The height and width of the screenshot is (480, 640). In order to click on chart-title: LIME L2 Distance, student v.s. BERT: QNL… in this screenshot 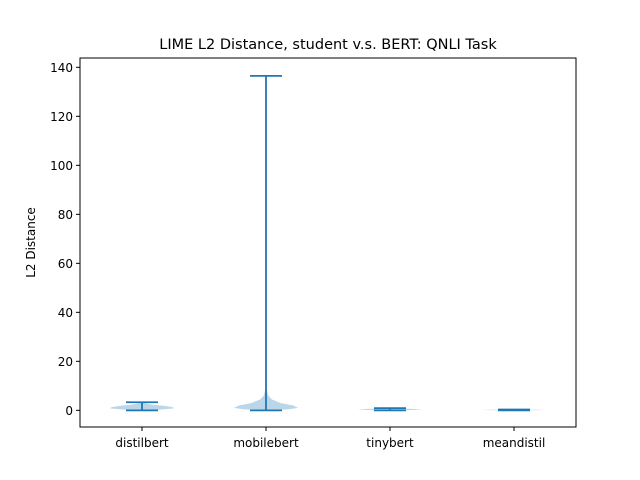, I will do `click(328, 45)`.